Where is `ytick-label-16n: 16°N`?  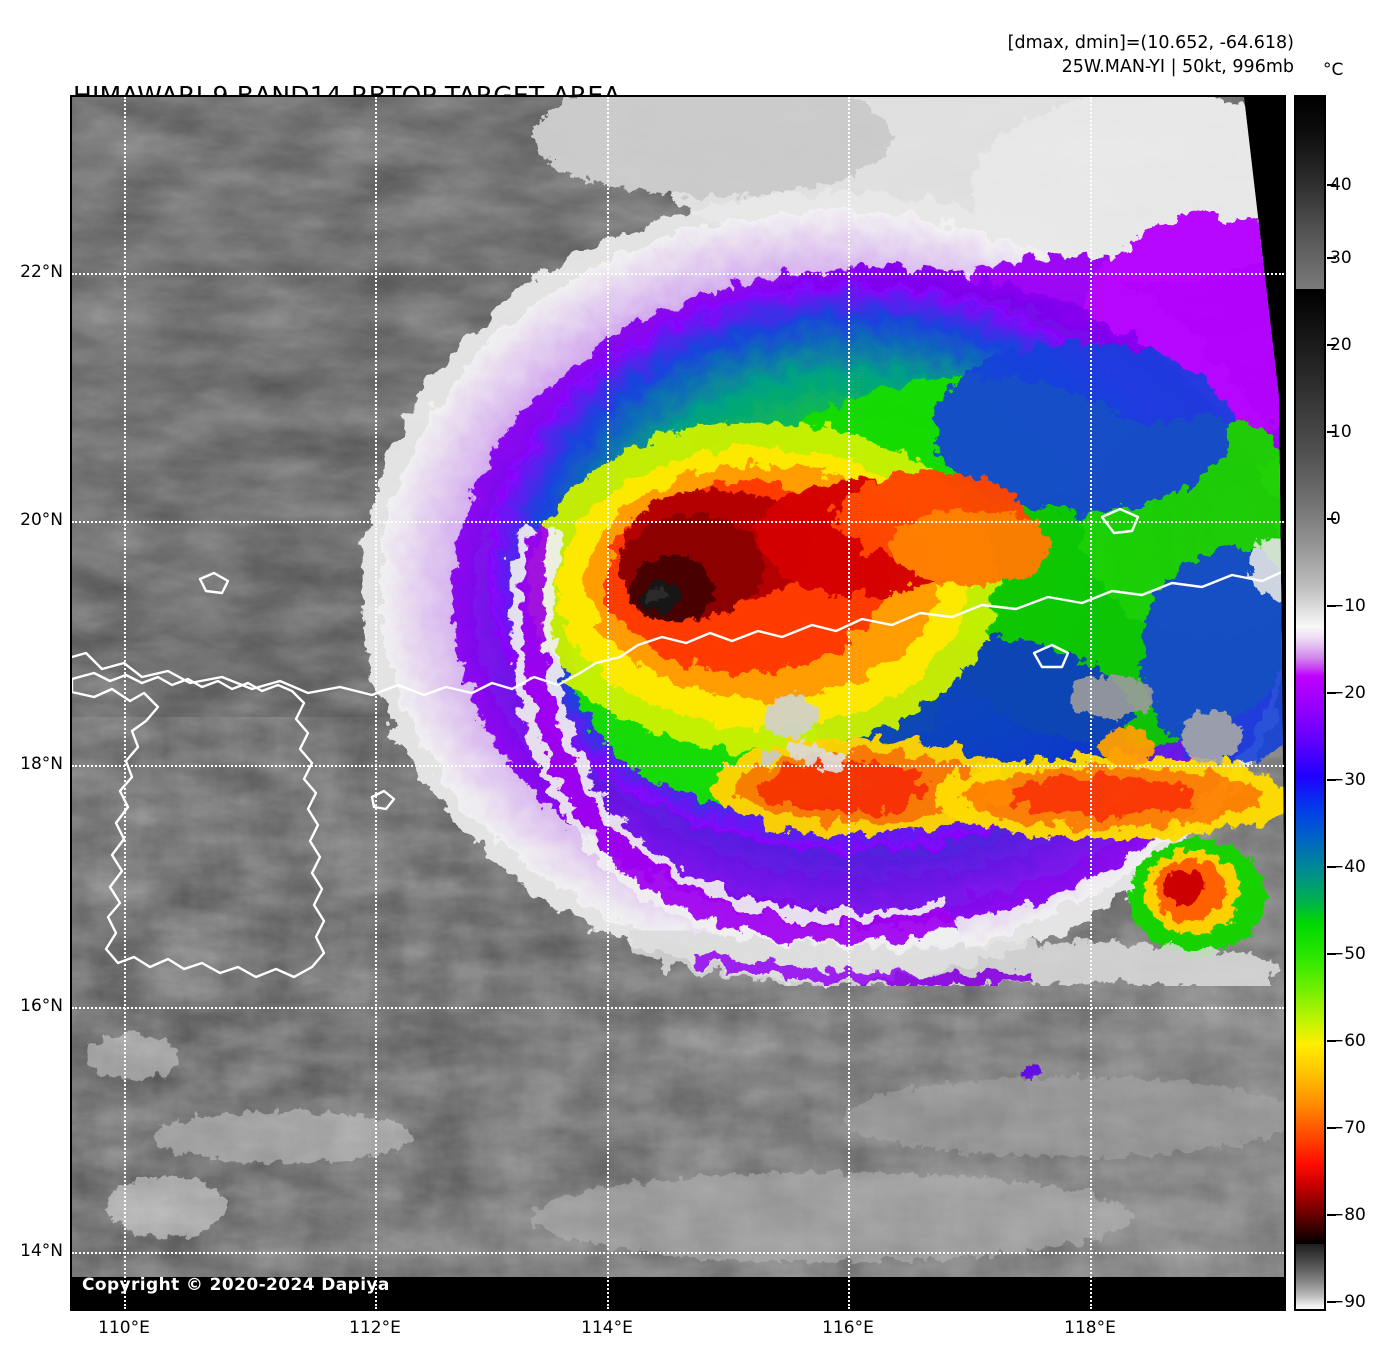 ytick-label-16n: 16°N is located at coordinates (41, 1006).